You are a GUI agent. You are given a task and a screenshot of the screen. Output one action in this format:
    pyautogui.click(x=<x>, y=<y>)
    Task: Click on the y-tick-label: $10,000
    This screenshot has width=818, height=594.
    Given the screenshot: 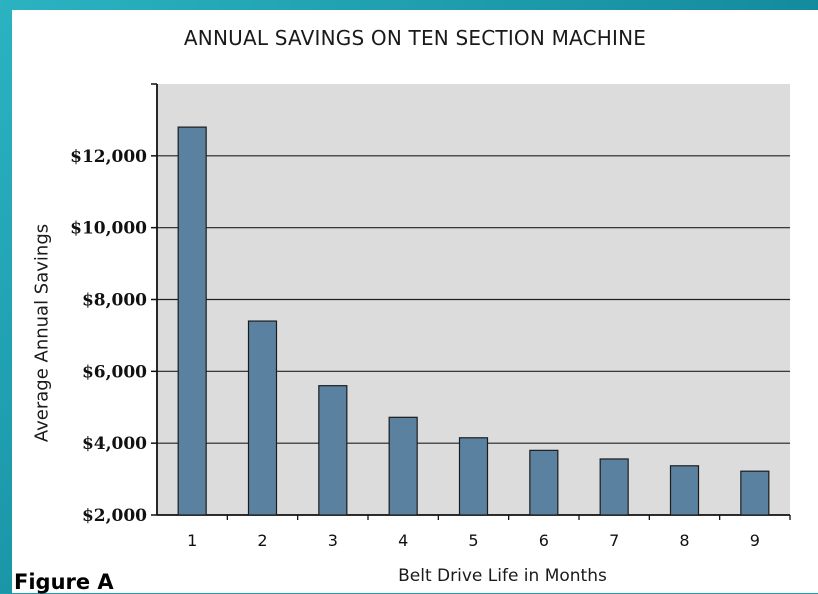 What is the action you would take?
    pyautogui.click(x=108, y=229)
    